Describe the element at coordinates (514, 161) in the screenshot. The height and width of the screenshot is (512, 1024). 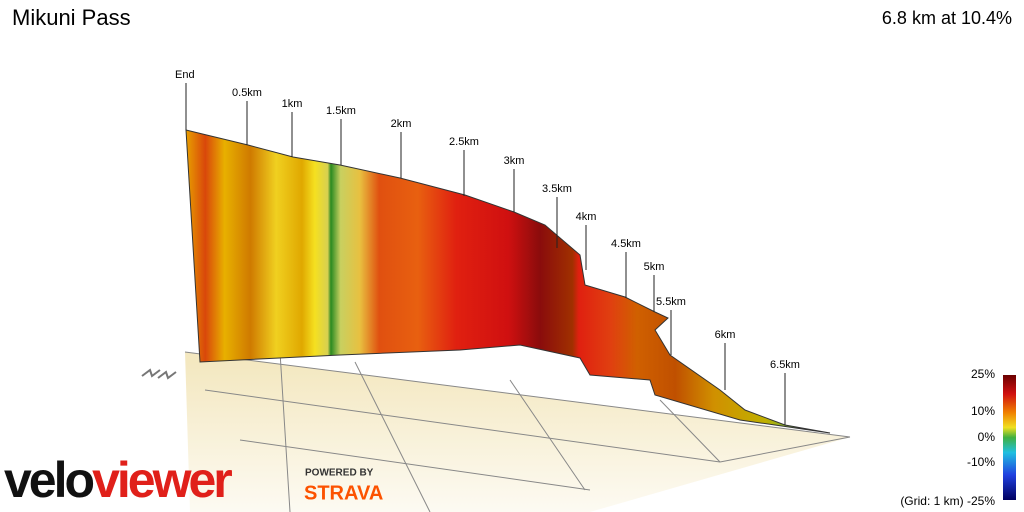
I see `marker-label: 3km` at that location.